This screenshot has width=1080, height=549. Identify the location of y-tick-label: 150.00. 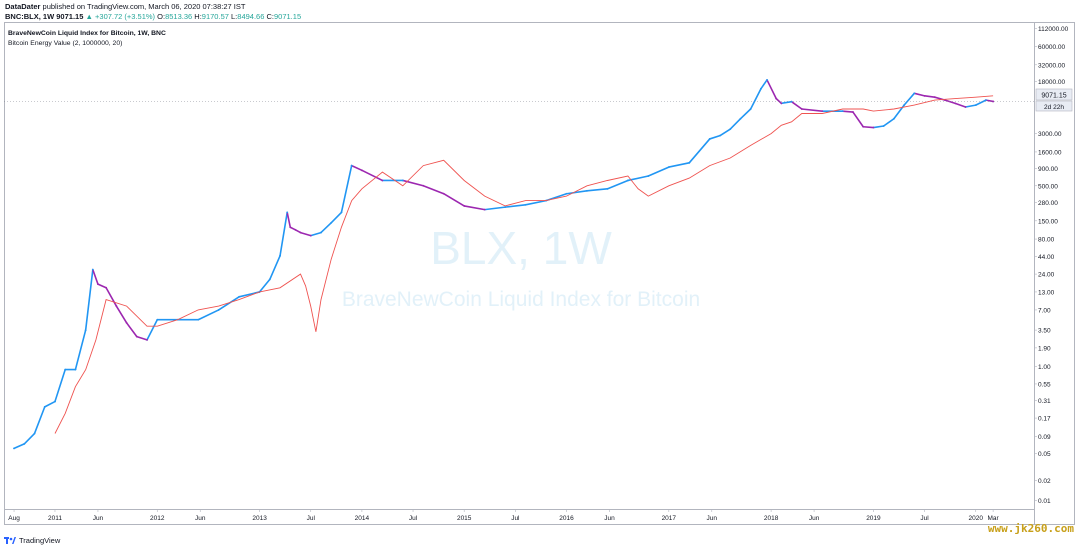
(1048, 221).